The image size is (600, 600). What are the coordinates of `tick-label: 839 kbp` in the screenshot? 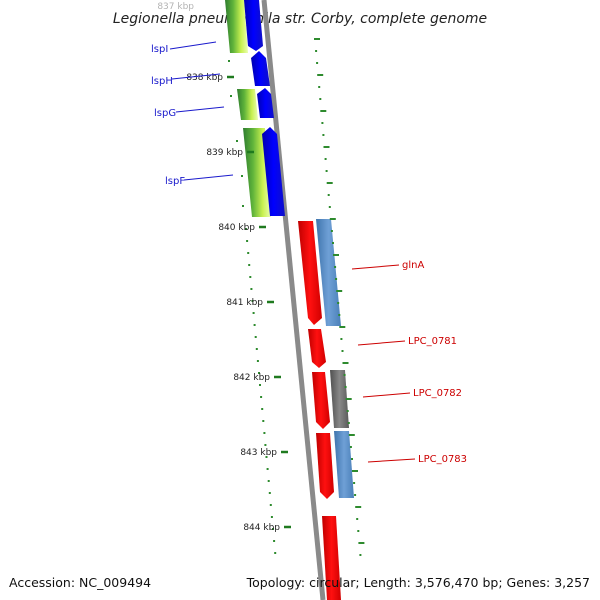 It's located at (224, 153).